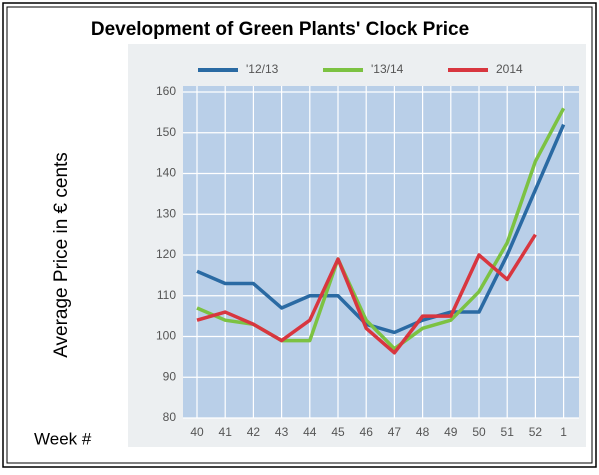  What do you see at coordinates (262, 69) in the screenshot?
I see `legend-label: '12/13` at bounding box center [262, 69].